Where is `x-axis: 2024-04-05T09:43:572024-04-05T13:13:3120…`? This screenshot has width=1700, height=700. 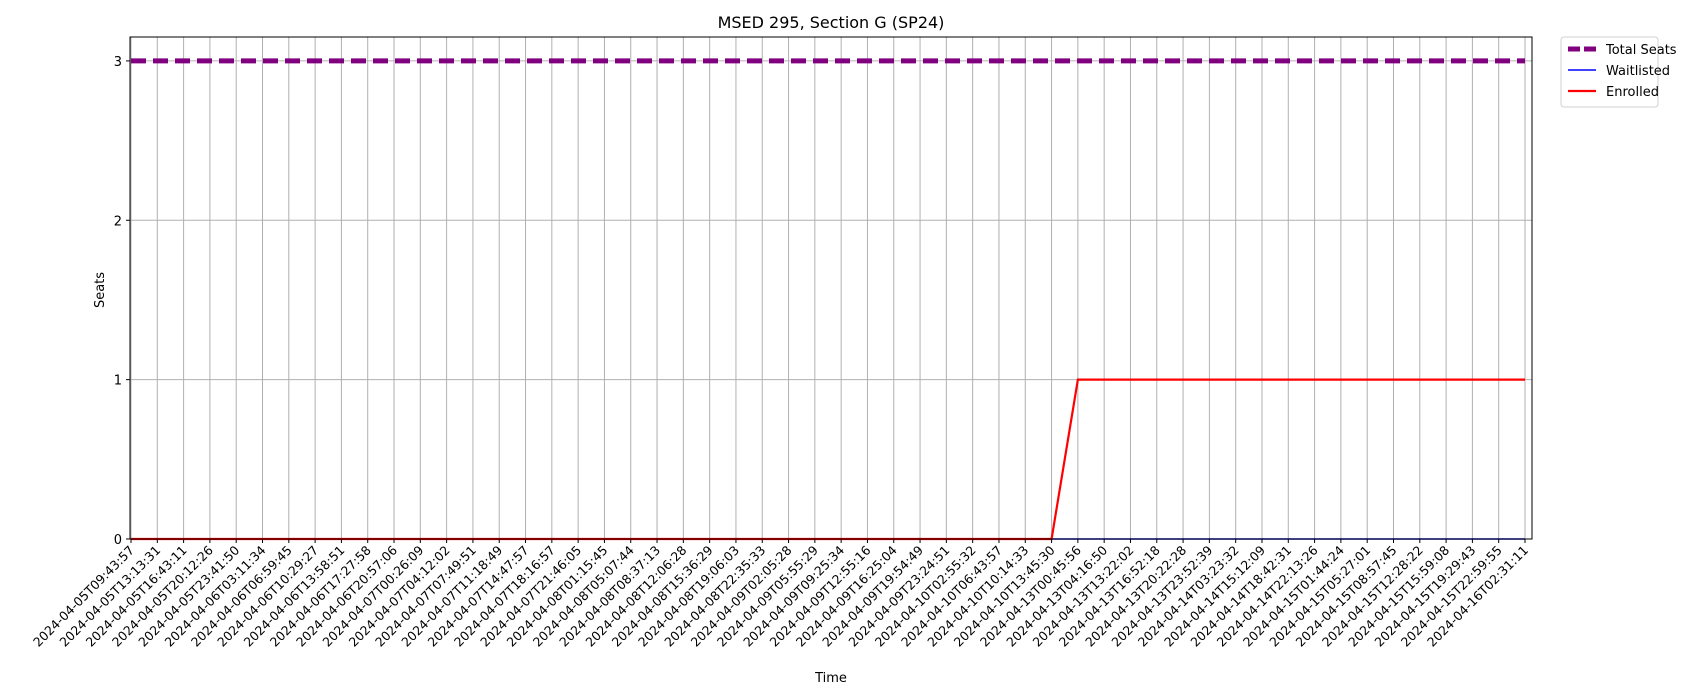
x-axis: 2024-04-05T09:43:572024-04-05T13:13:3120… is located at coordinates (780, 594).